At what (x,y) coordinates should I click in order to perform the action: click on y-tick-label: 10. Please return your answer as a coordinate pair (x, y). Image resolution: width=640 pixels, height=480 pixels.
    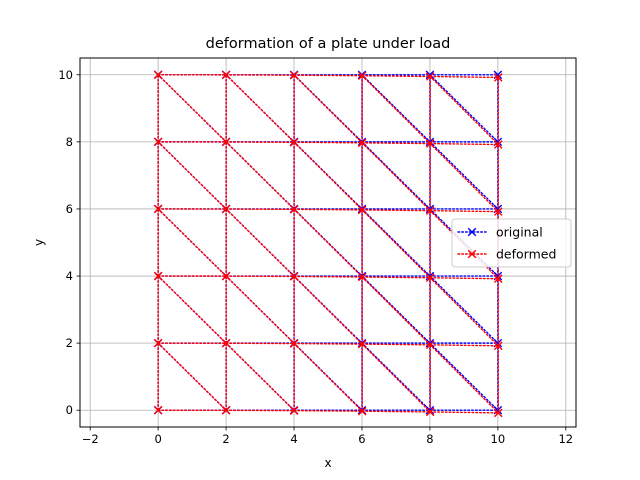
    Looking at the image, I should click on (65, 75).